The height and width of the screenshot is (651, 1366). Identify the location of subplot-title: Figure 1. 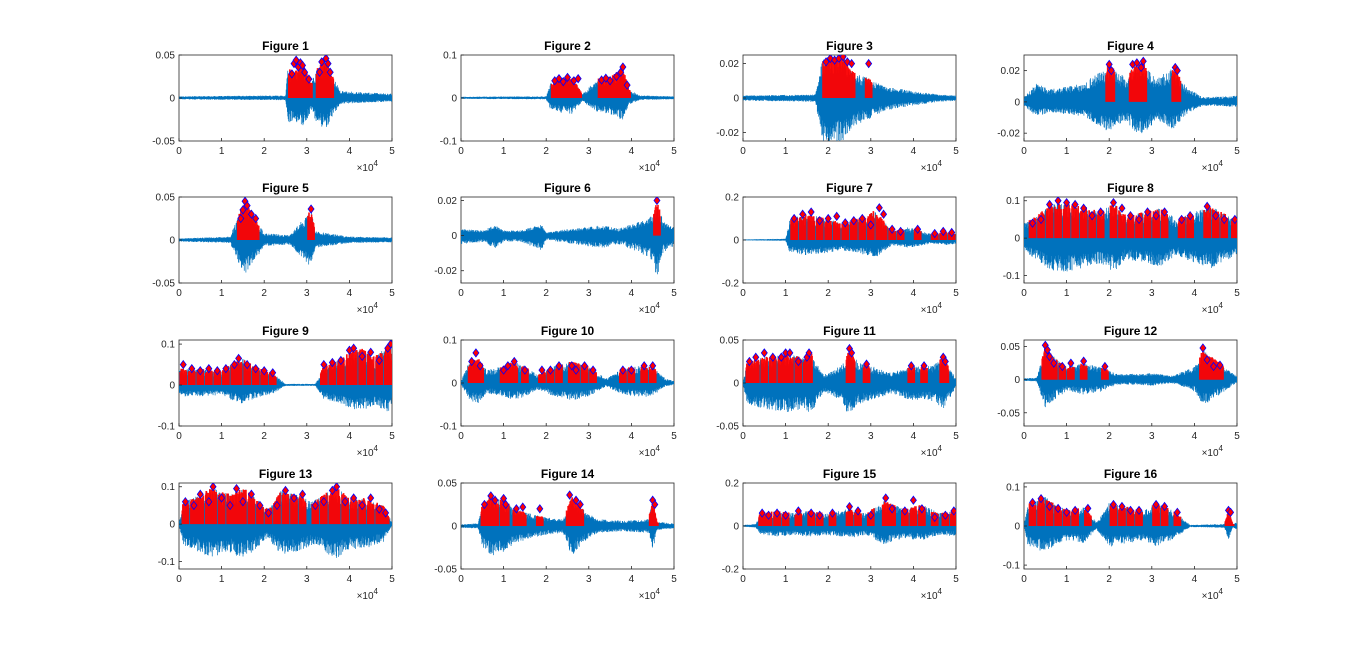
(285, 46).